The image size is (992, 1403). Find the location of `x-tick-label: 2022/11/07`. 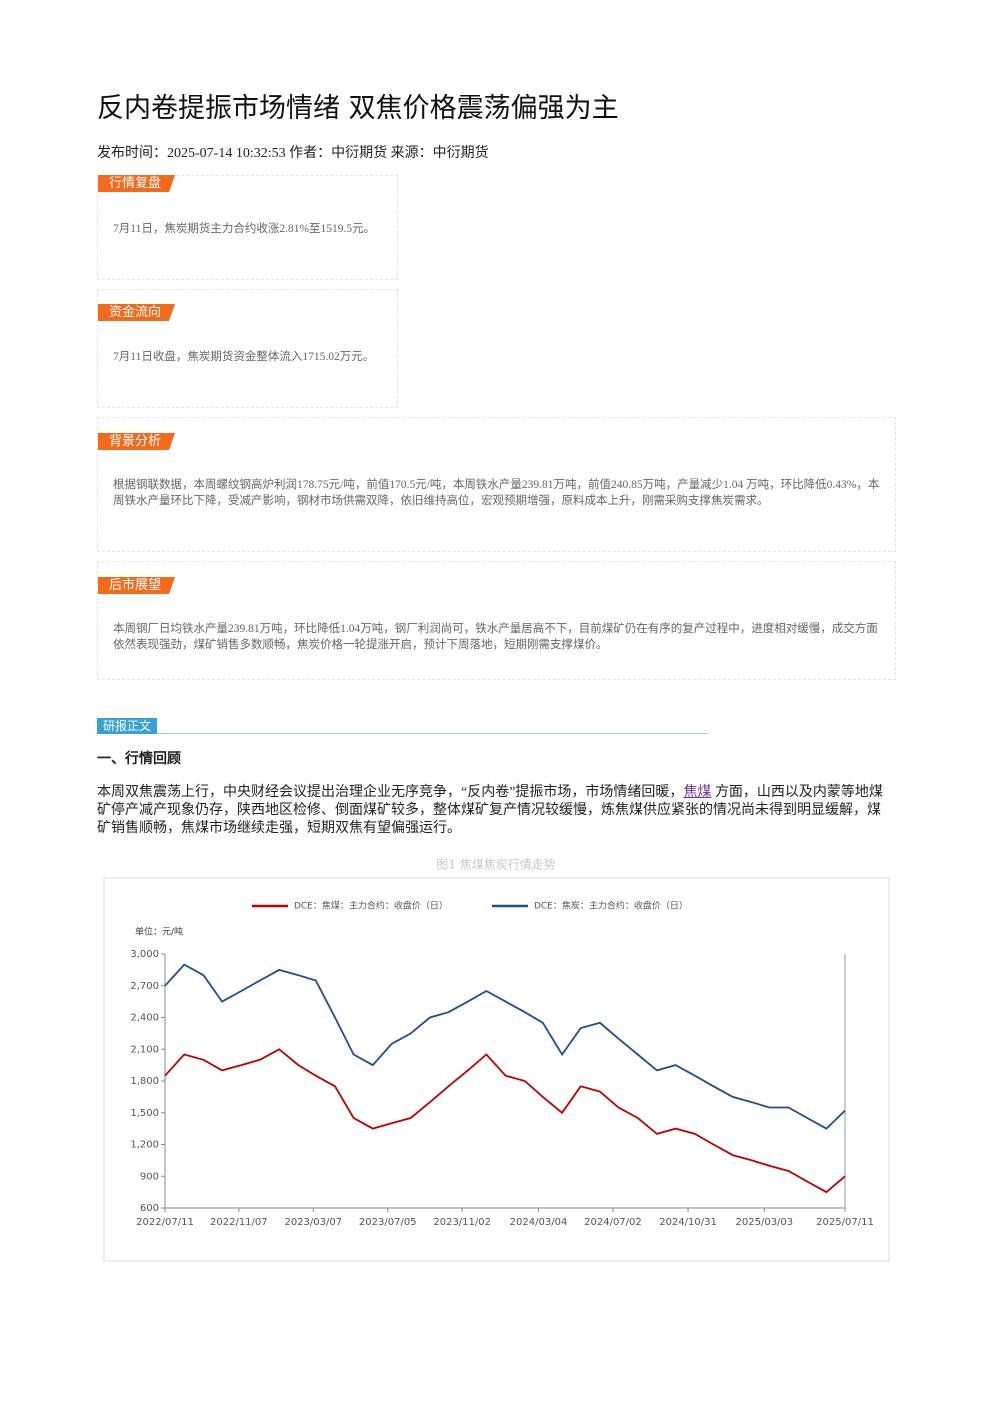

x-tick-label: 2022/11/07 is located at coordinates (239, 1222).